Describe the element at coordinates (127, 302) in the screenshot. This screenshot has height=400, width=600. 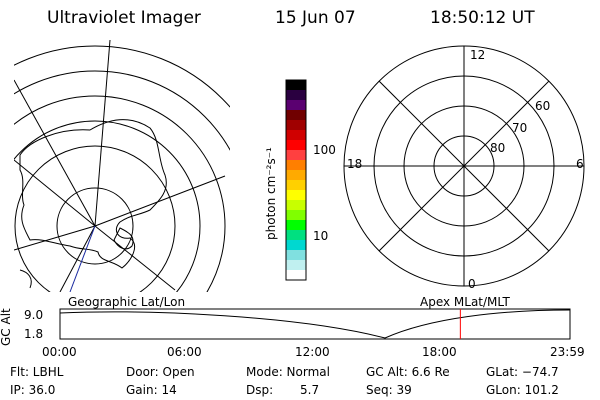
I see `geographic-label: Geographic Lat/Lon` at that location.